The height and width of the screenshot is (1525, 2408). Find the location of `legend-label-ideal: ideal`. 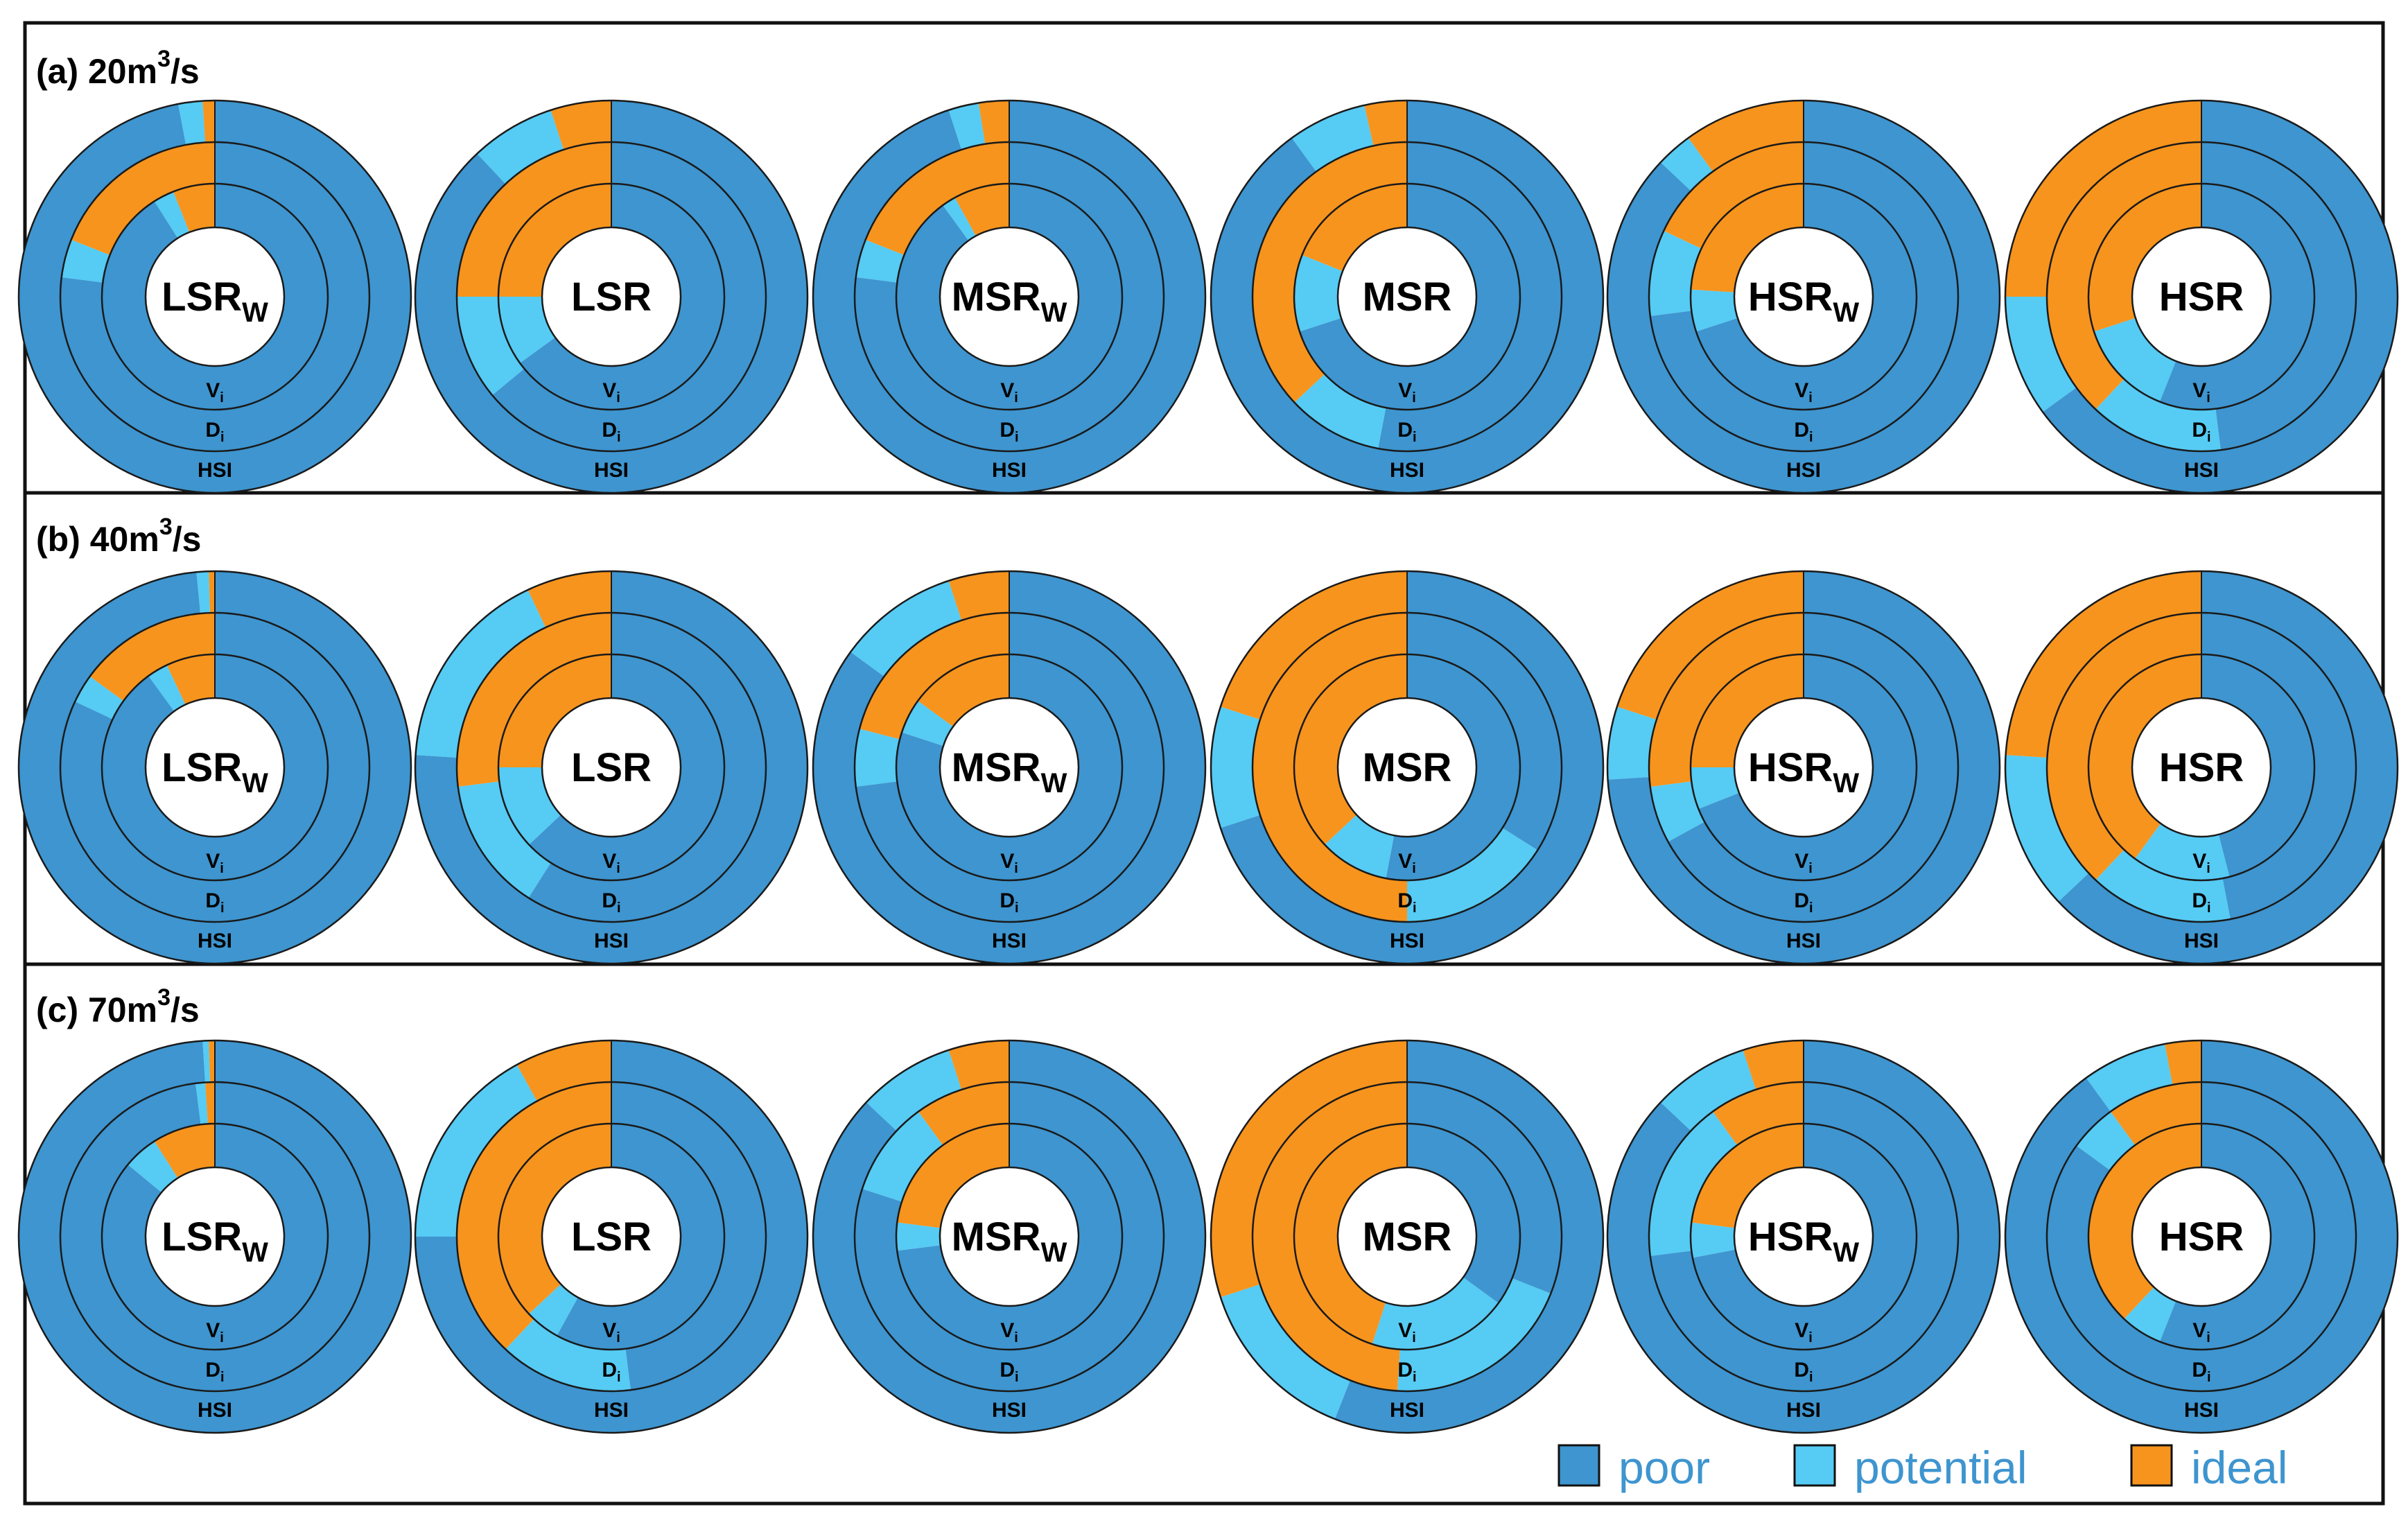

legend-label-ideal: ideal is located at coordinates (2239, 1467).